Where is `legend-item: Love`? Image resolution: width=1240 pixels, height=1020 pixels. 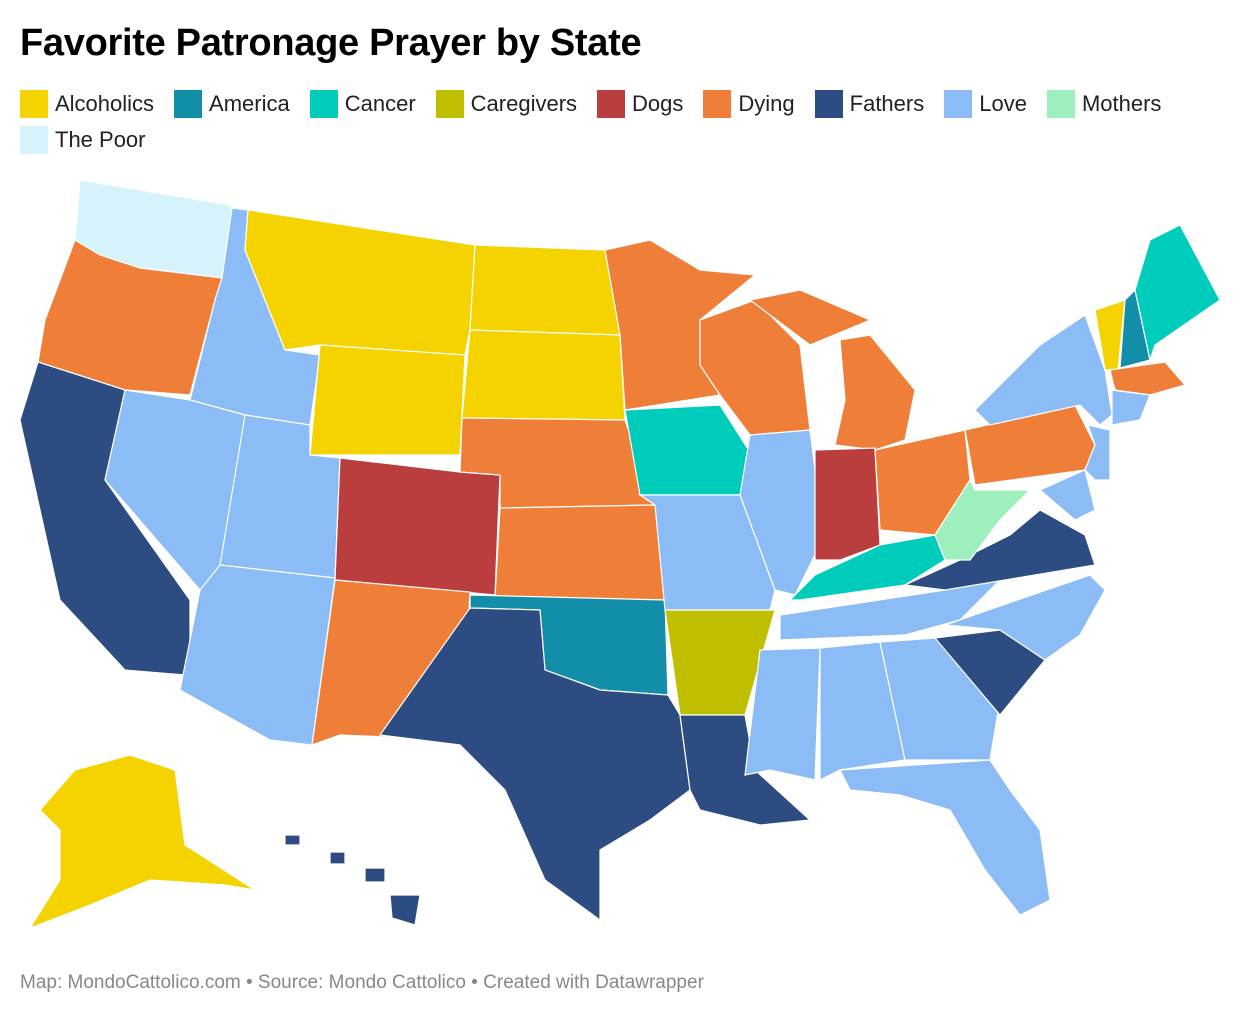
legend-item: Love is located at coordinates (985, 104).